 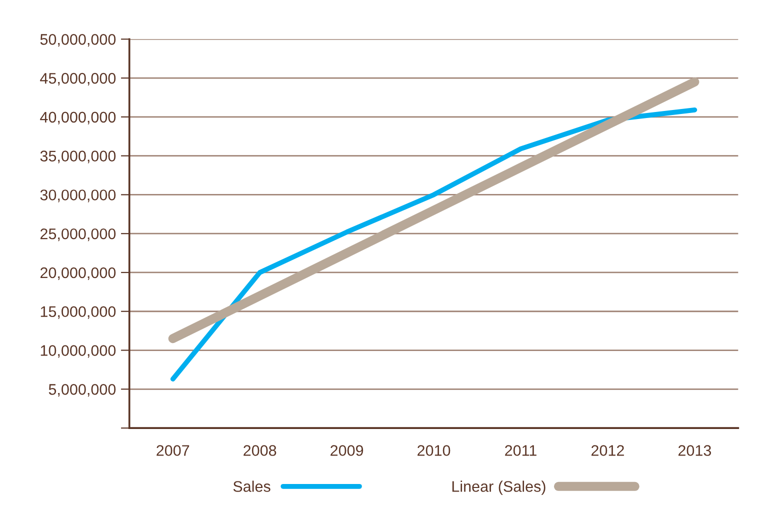 I want to click on x-tick-label: 2007, so click(x=173, y=450).